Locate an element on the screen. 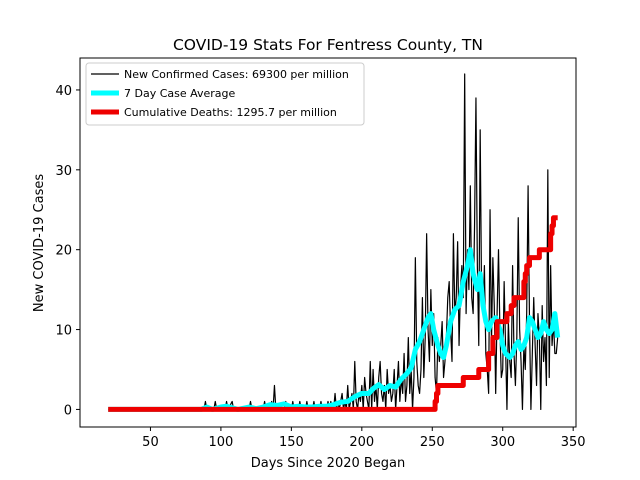  x-axis: 50 100 150 200 250 300 350 is located at coordinates (364, 438).